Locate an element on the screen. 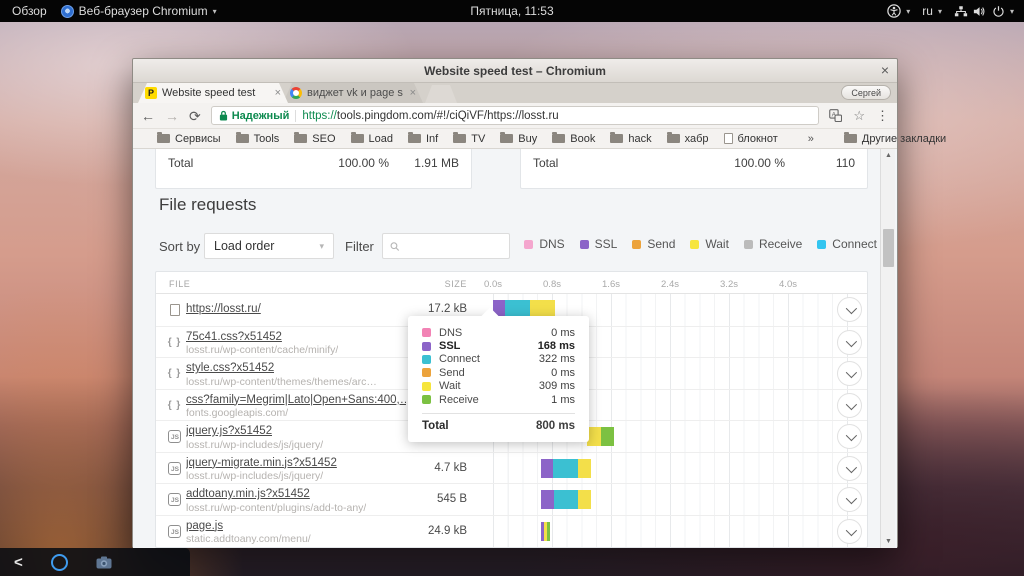  file-link: addtoany.min.js?x51452 is located at coordinates (248, 494).